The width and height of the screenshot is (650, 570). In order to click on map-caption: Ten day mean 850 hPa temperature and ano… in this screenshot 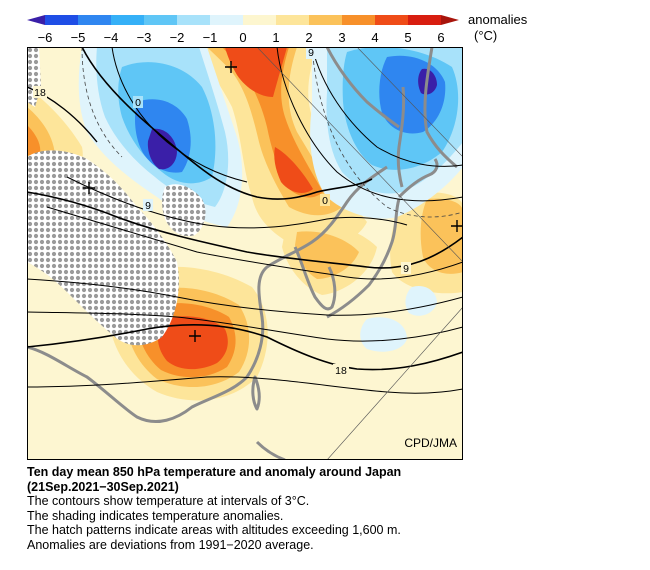, I will do `click(327, 508)`.